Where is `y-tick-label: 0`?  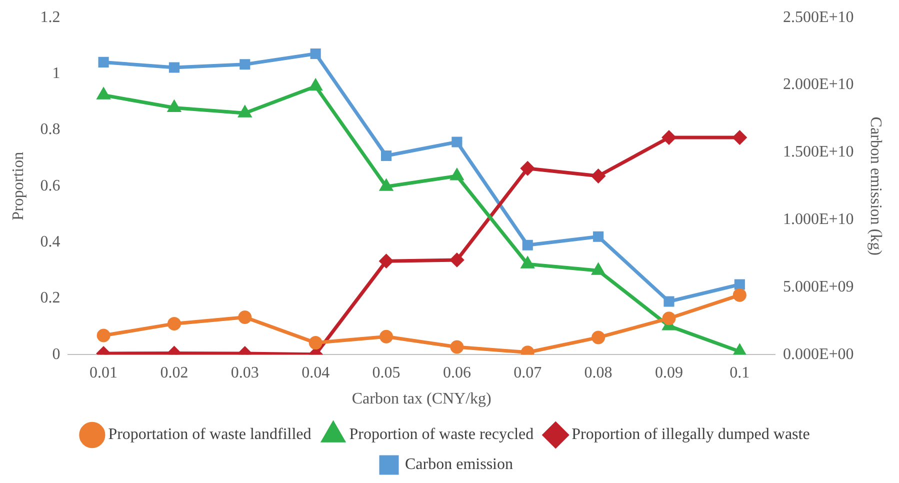 y-tick-label: 0 is located at coordinates (56, 354).